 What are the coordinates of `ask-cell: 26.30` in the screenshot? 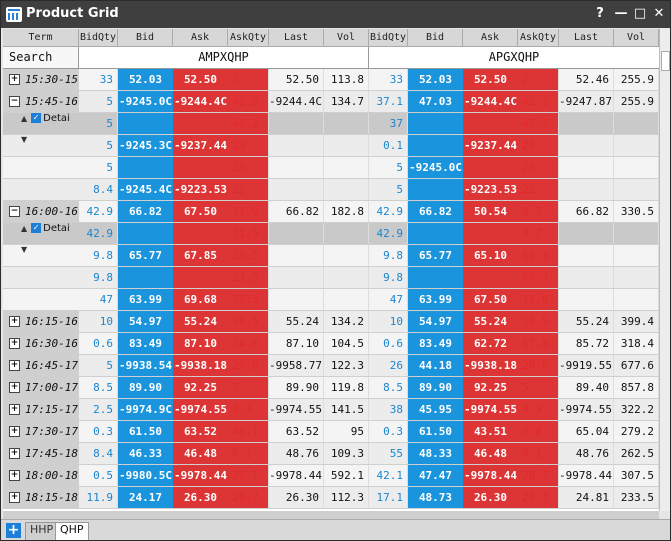 It's located at (200, 497).